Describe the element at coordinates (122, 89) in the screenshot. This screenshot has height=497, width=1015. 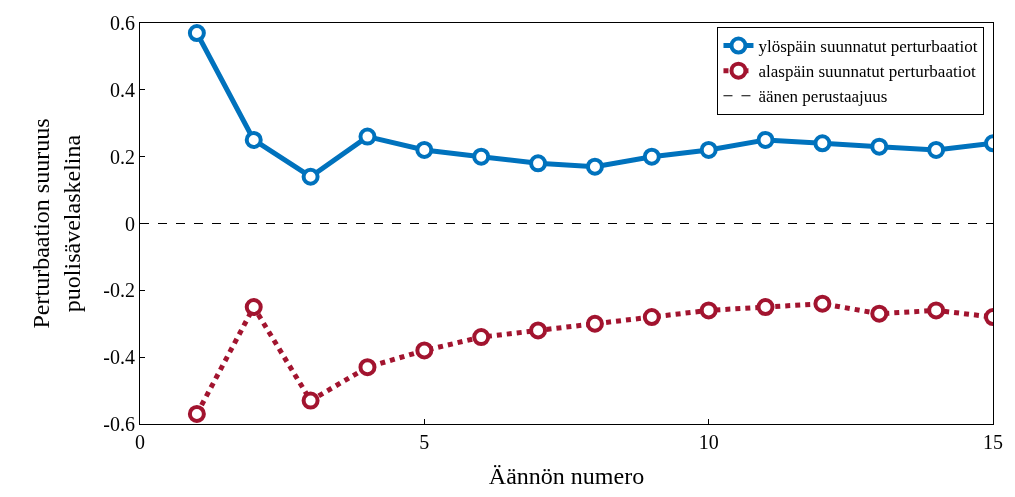
I see `y-tick-label: 0.4` at that location.